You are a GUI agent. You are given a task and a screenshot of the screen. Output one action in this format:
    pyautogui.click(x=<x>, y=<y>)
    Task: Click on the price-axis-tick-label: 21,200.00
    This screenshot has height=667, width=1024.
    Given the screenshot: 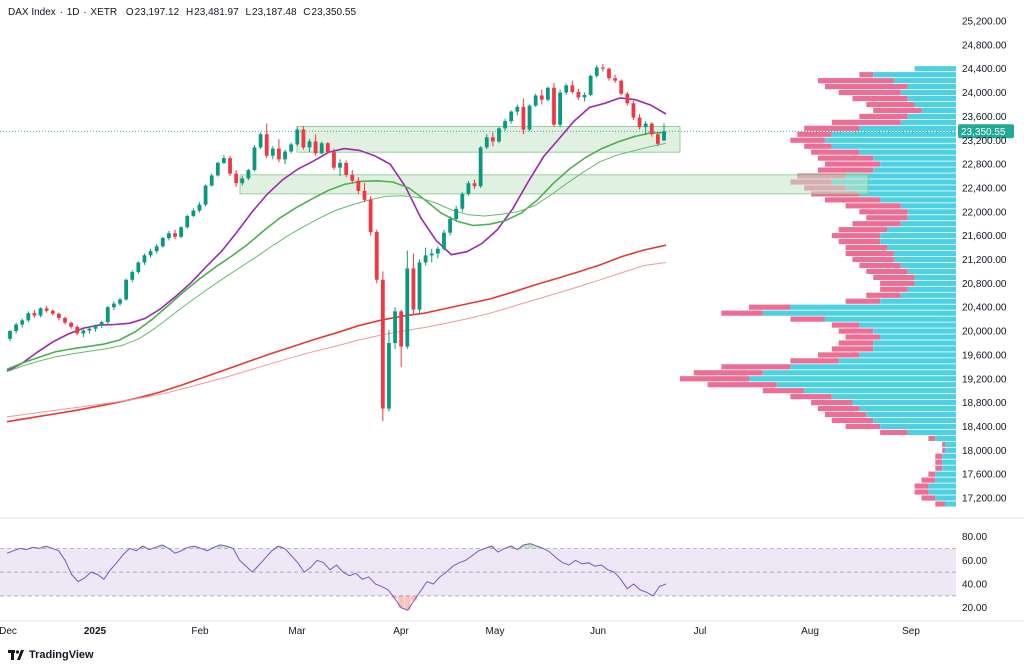 What is the action you would take?
    pyautogui.click(x=984, y=260)
    